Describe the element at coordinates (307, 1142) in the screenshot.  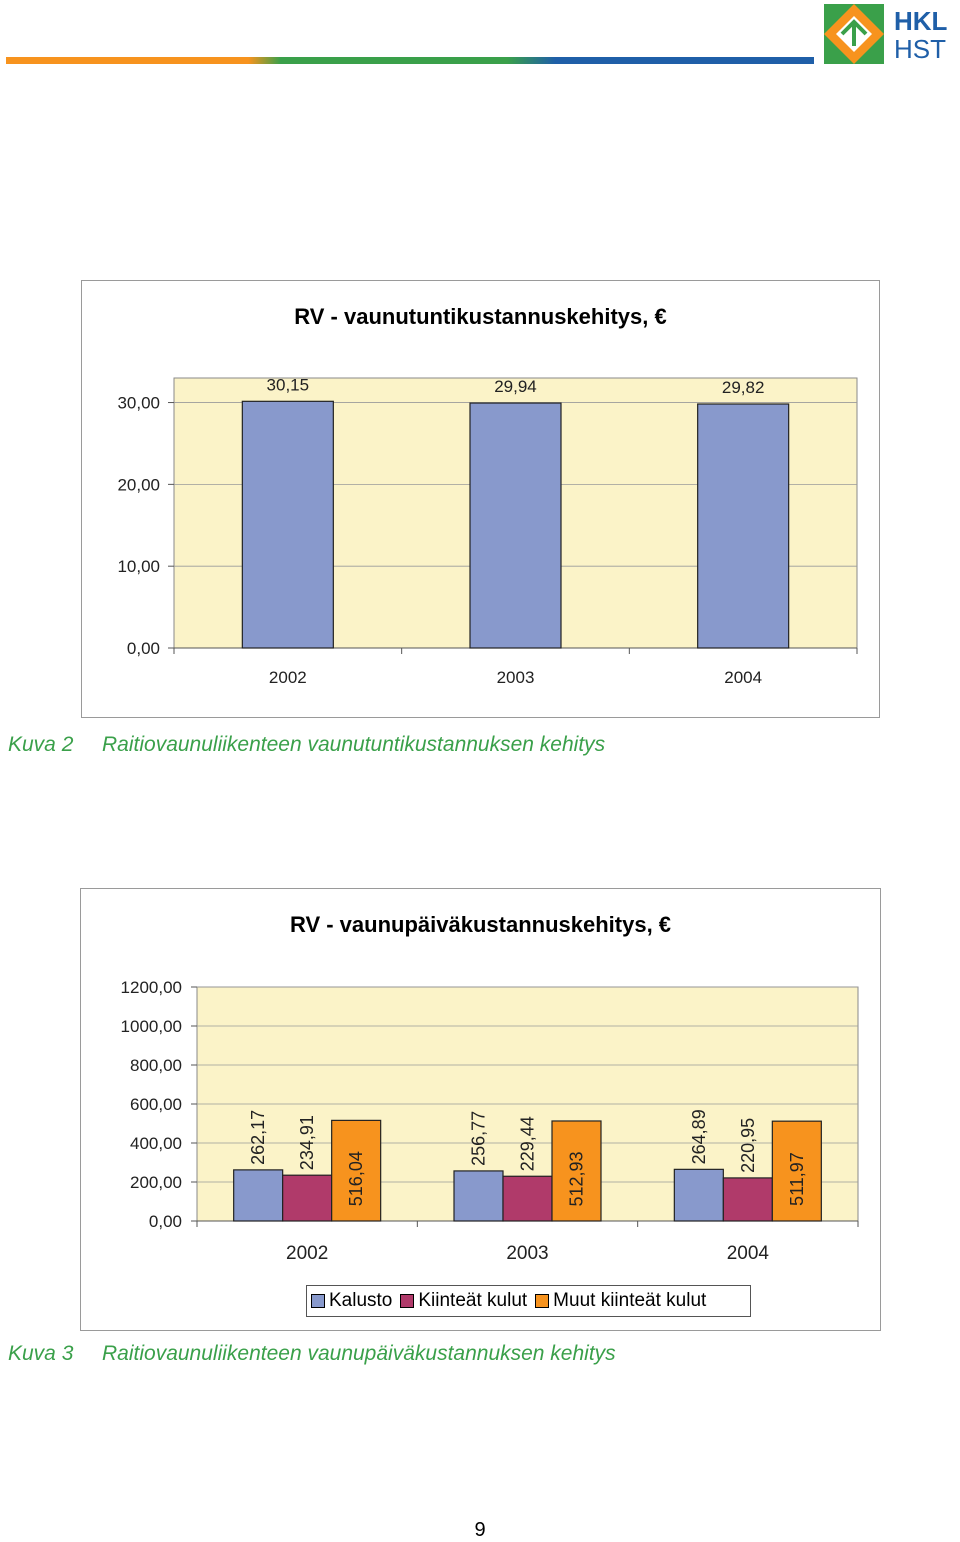
I see `data-label: 234,91` at that location.